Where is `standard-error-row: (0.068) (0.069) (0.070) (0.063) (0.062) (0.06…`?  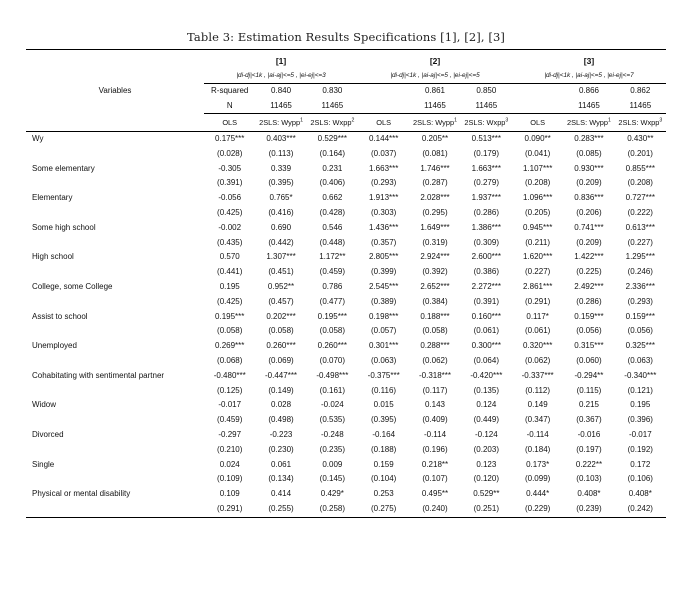
standard-error-row: (0.068) (0.069) (0.070) (0.063) (0.062) (0.06… is located at coordinates (346, 361).